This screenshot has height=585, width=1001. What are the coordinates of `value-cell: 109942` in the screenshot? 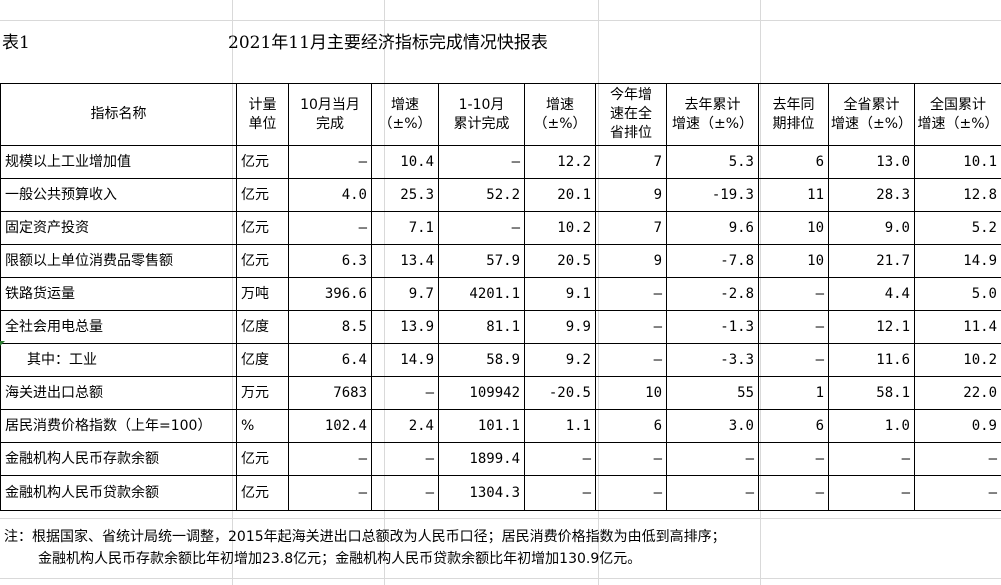 It's located at (481, 393).